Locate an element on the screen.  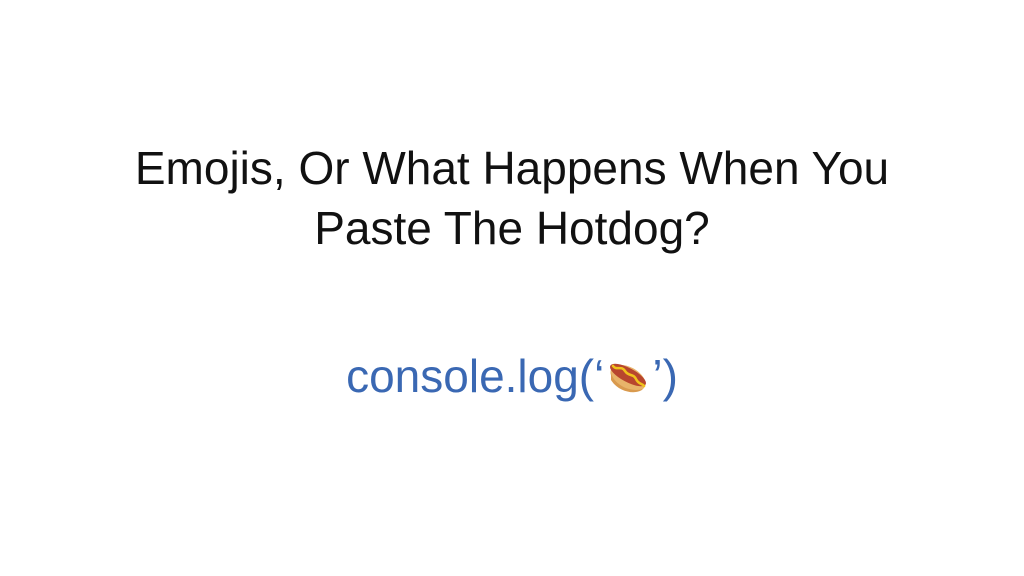
slide-title-line-1: Emojis, Or What Happens When You is located at coordinates (512, 168).